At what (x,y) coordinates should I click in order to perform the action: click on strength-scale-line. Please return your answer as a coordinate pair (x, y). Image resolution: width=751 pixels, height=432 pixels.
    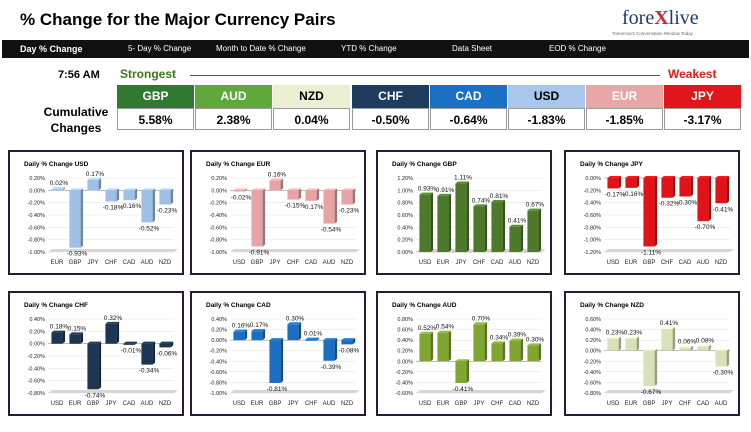
    Looking at the image, I should click on (425, 75).